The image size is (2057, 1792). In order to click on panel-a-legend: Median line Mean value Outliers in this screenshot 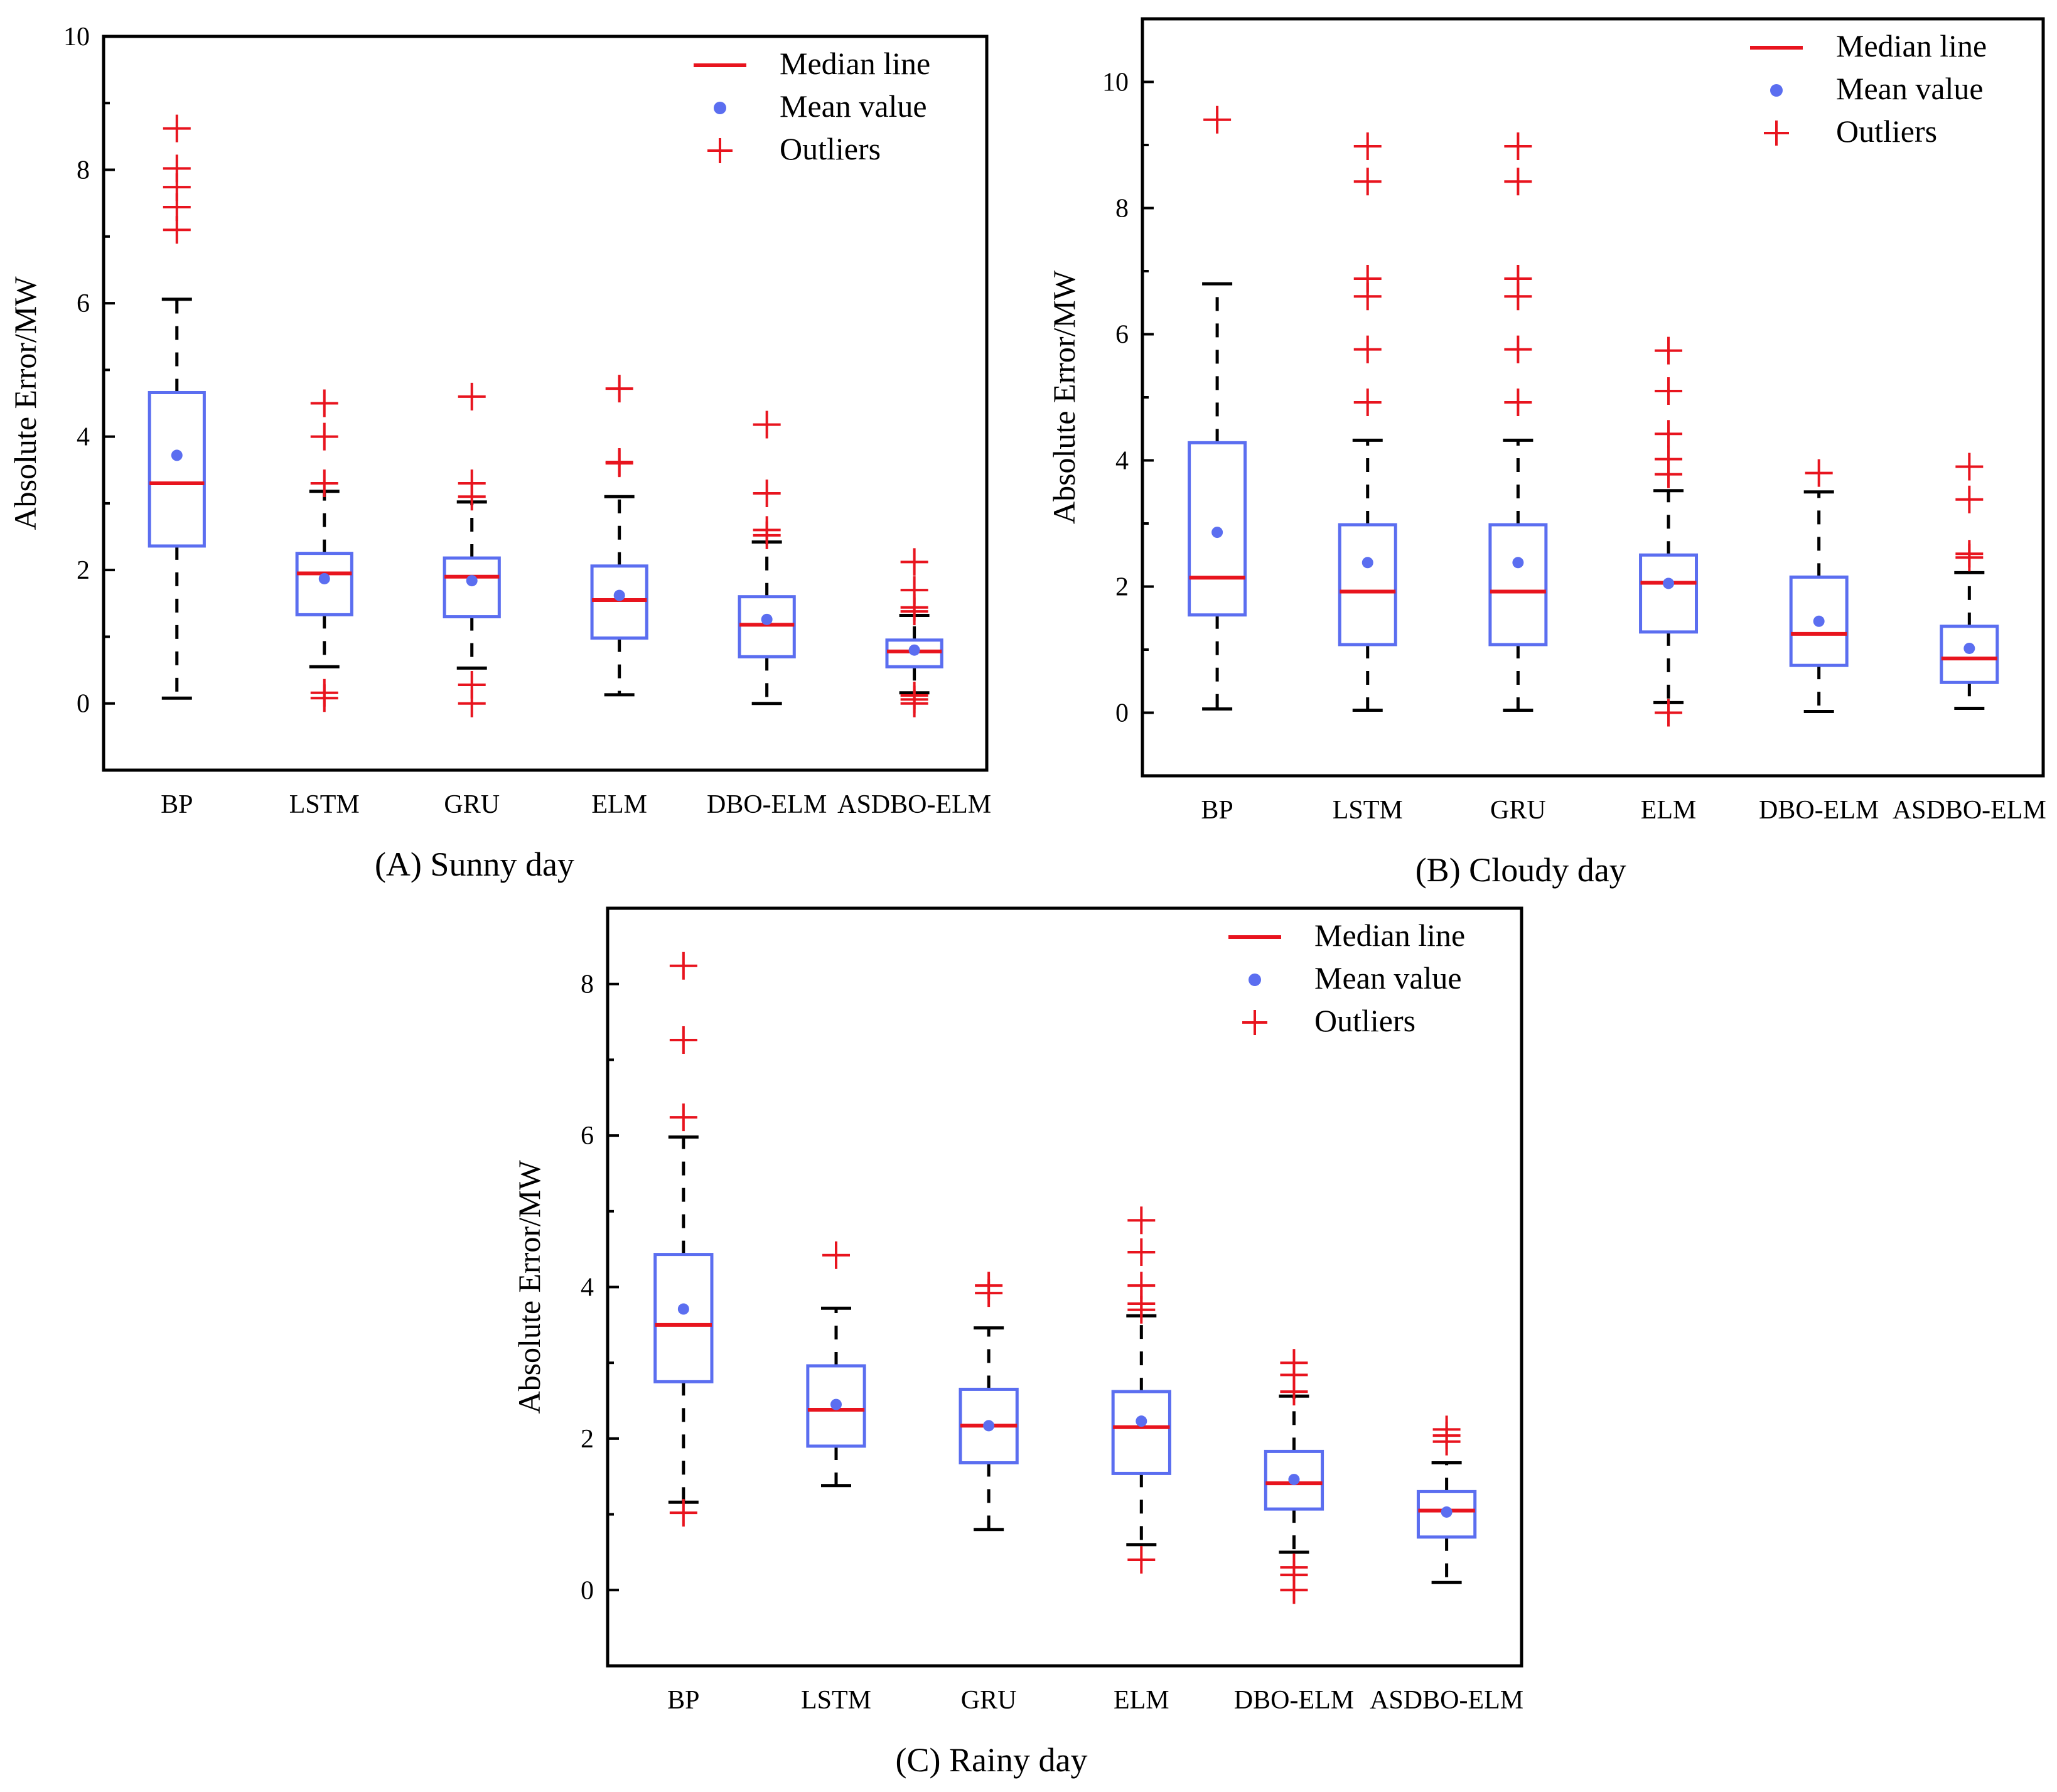, I will do `click(812, 106)`.